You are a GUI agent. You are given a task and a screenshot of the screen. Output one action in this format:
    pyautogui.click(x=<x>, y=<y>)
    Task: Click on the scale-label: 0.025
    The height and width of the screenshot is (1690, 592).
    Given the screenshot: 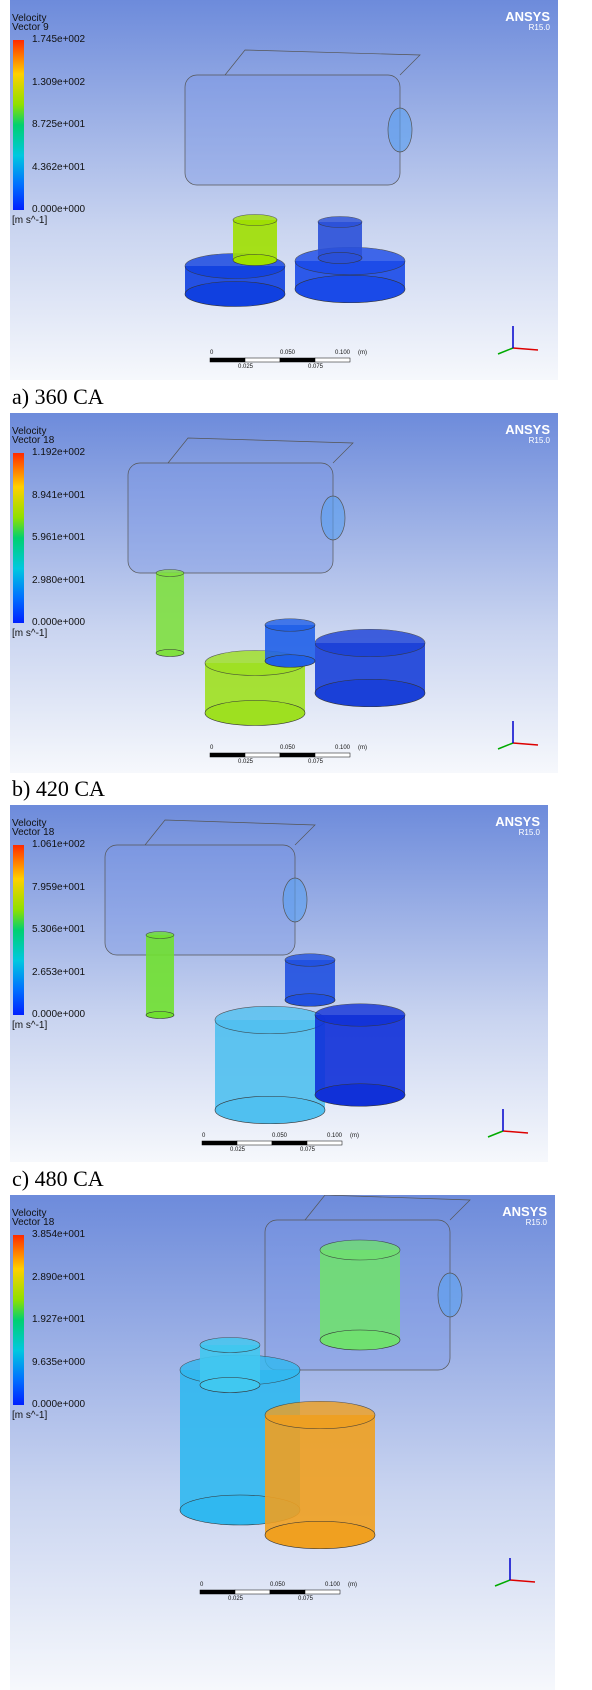 What is the action you would take?
    pyautogui.click(x=238, y=1150)
    